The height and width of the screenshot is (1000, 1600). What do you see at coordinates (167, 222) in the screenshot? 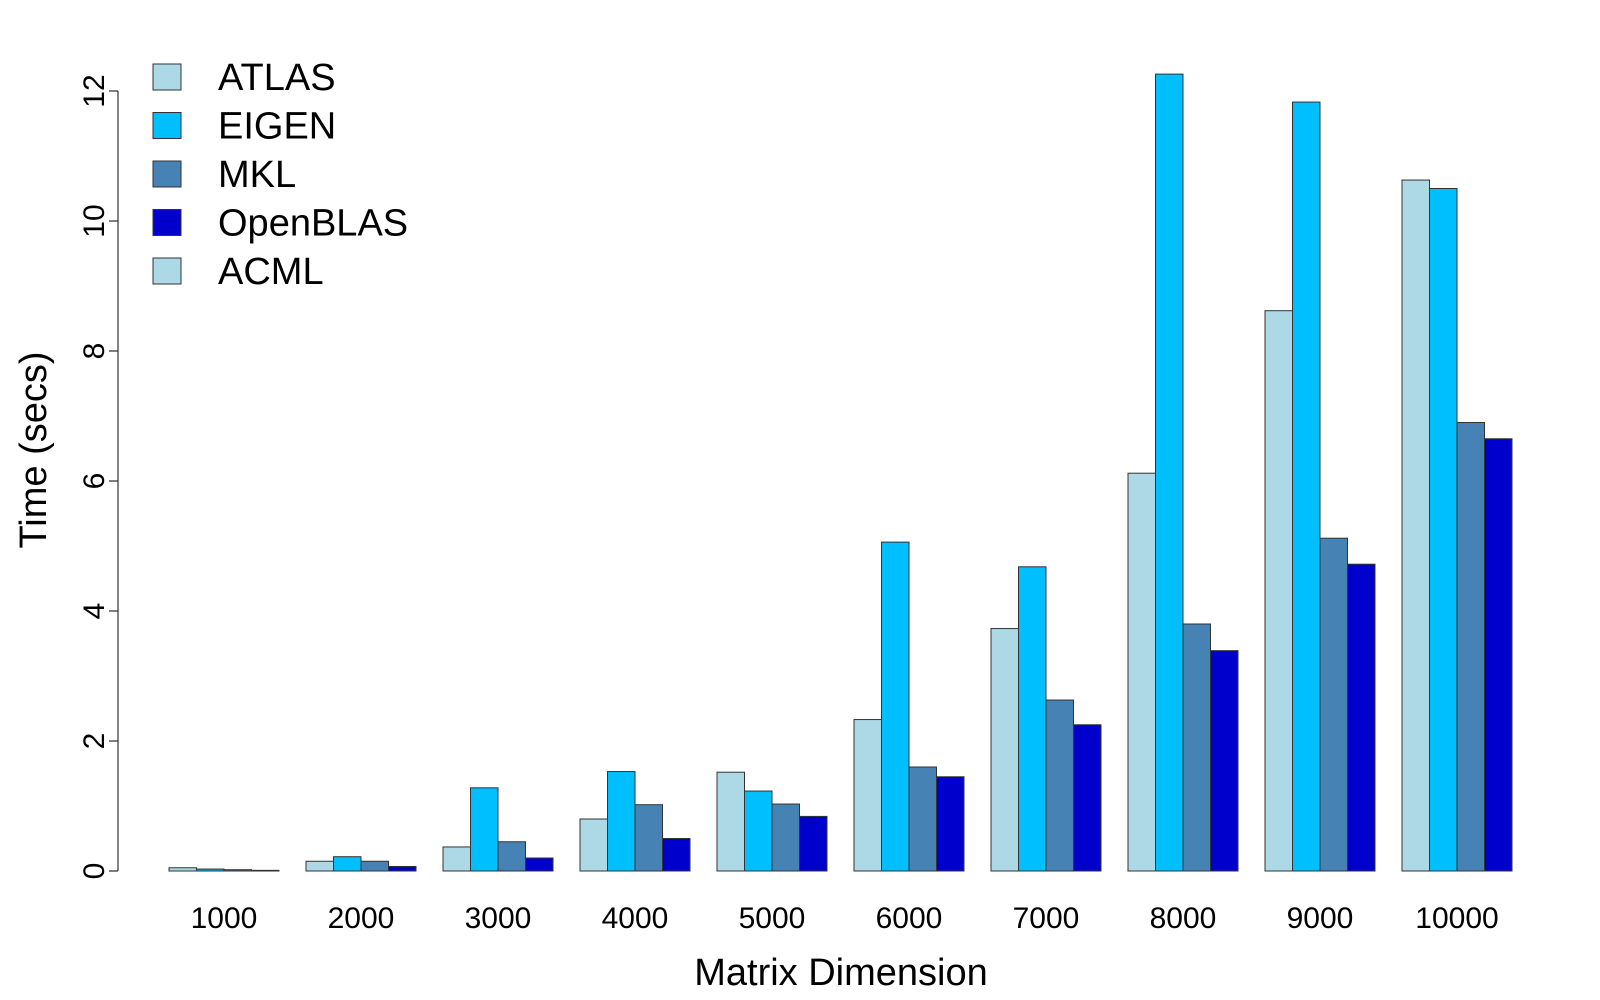
I see `legend-swatch-openblas` at bounding box center [167, 222].